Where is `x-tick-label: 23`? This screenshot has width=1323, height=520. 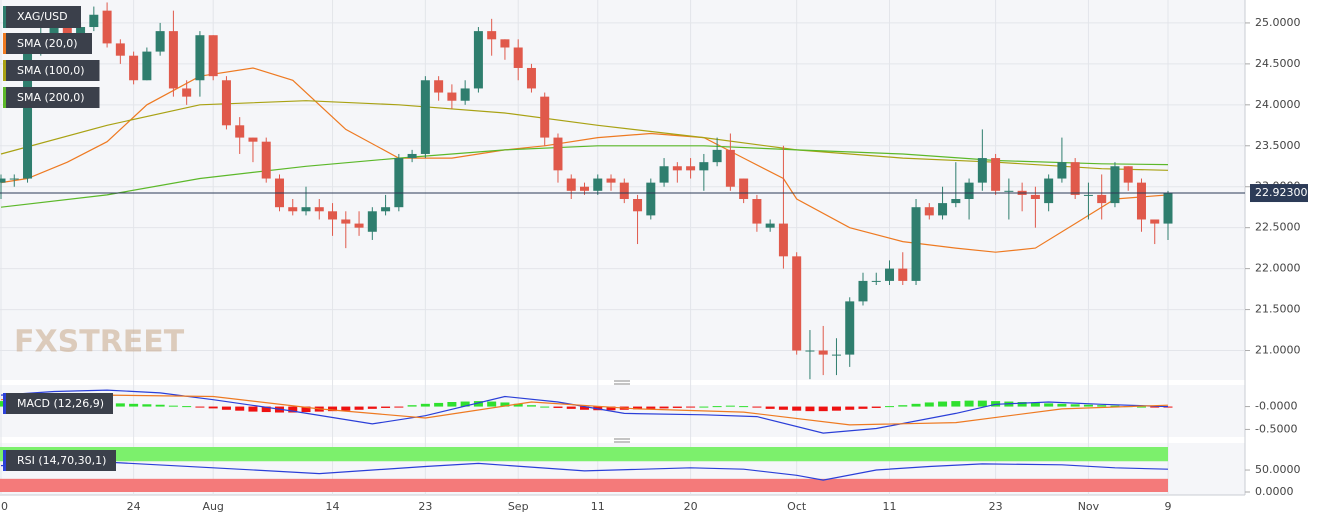 x-tick-label: 23 is located at coordinates (425, 506).